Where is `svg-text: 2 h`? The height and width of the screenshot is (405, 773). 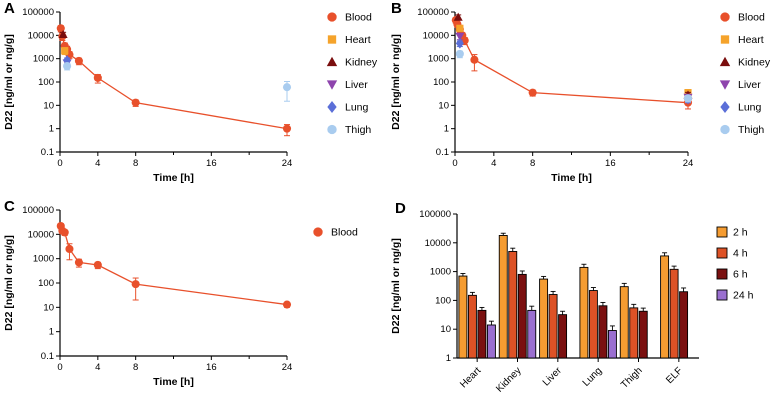 svg-text: 2 h is located at coordinates (740, 233).